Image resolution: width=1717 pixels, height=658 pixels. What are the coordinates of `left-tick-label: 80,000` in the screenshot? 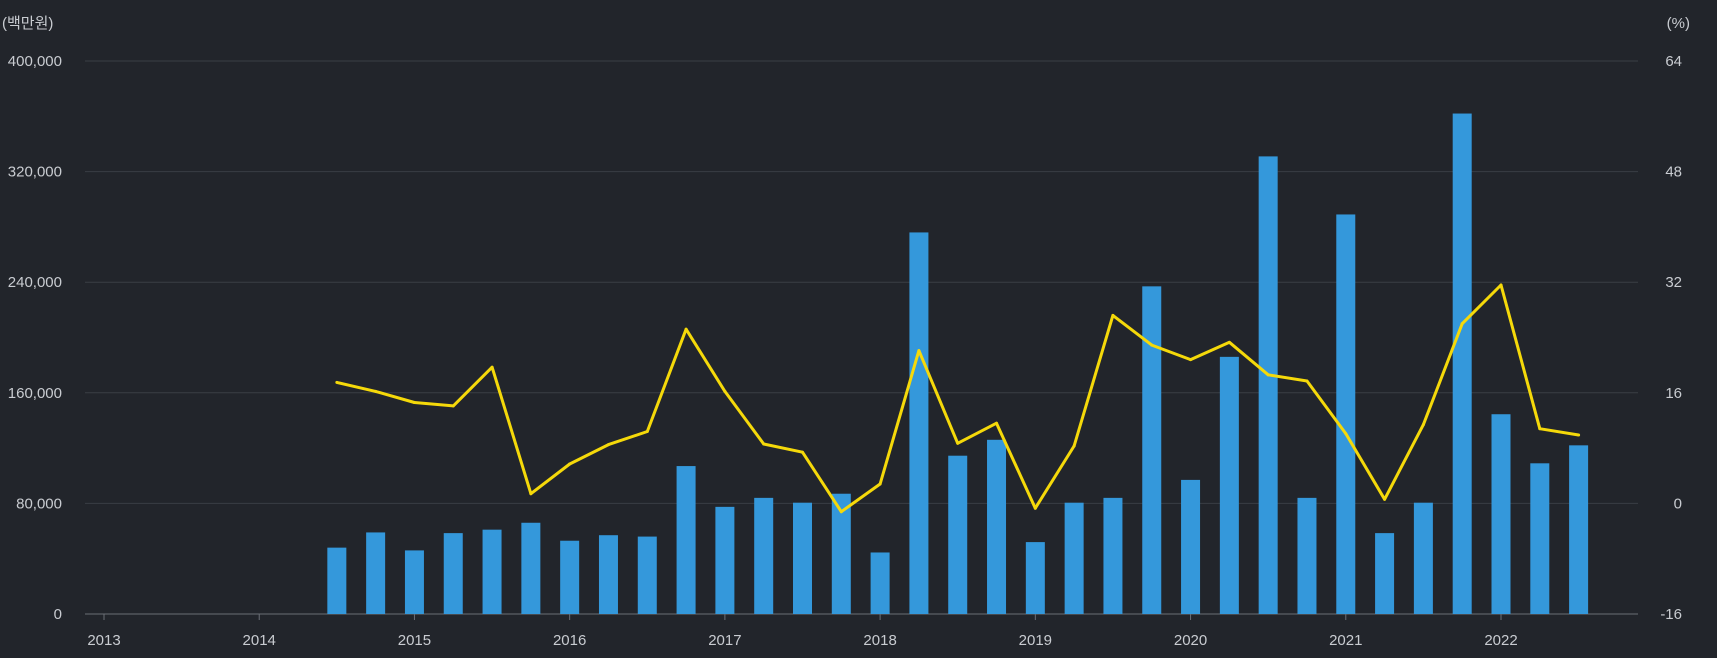 It's located at (39, 503).